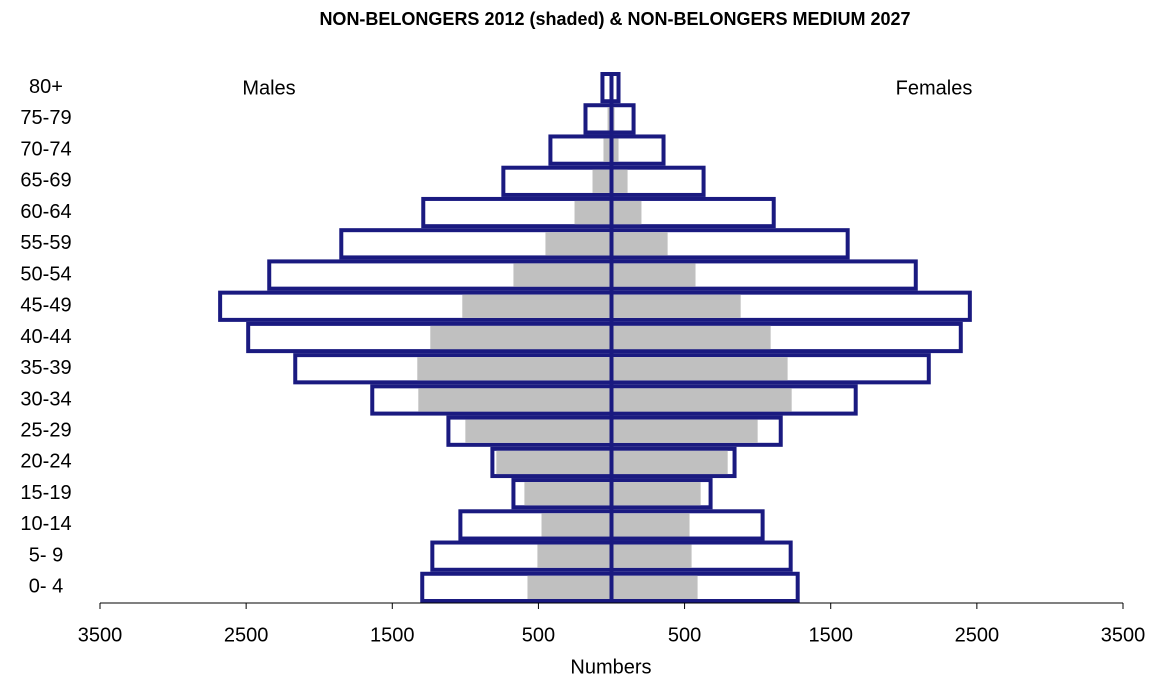 Image resolution: width=1160 pixels, height=687 pixels. I want to click on annotation: Females, so click(934, 88).